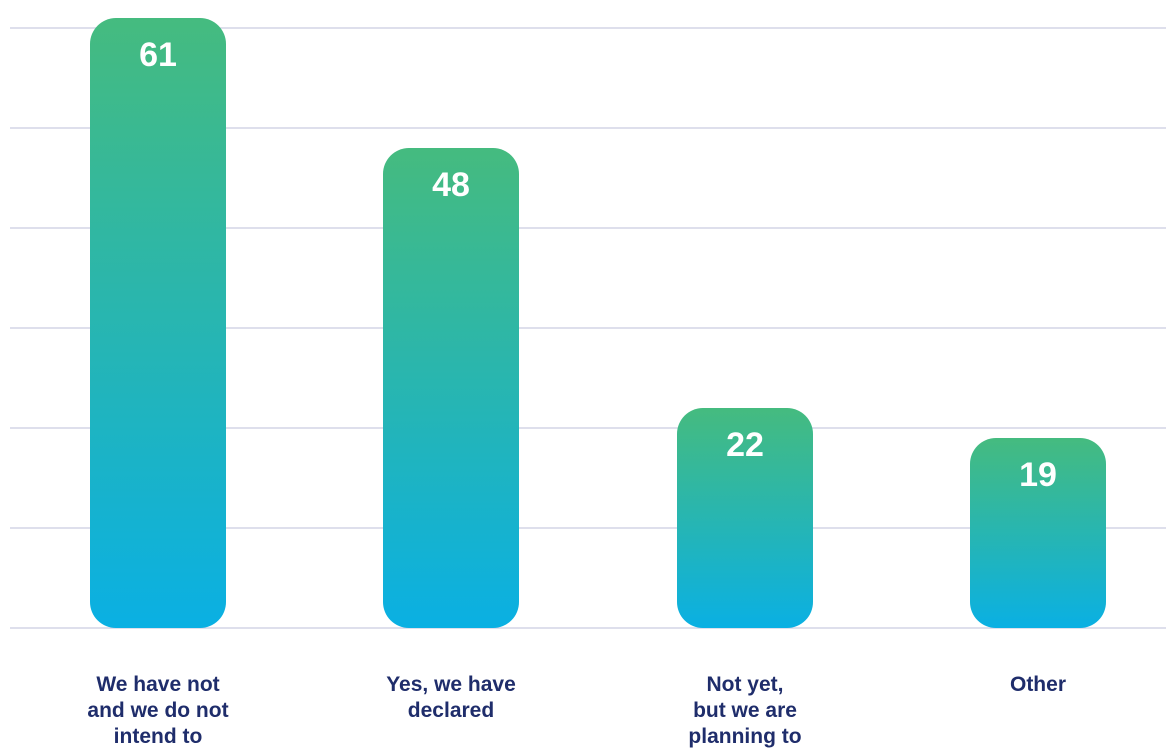 This screenshot has height=754, width=1166. I want to click on category-label-line: Yes, we have, so click(451, 684).